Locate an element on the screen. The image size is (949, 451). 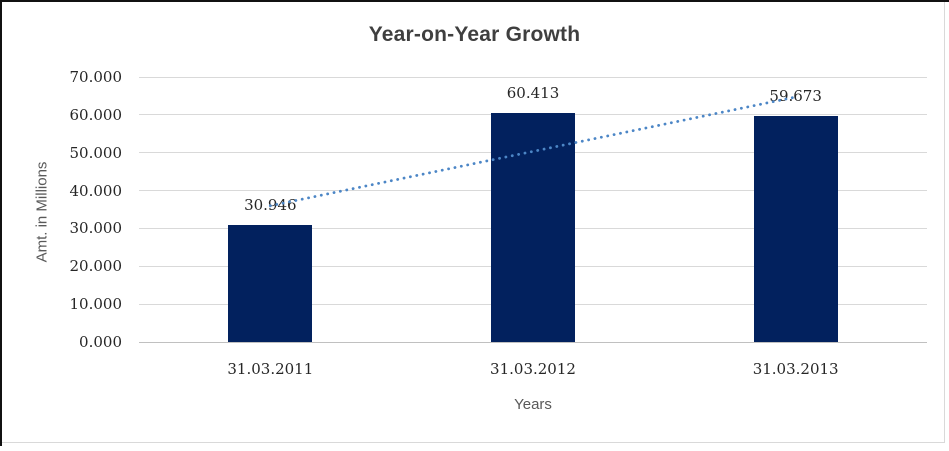
bar-data-label: 30.946 is located at coordinates (270, 204).